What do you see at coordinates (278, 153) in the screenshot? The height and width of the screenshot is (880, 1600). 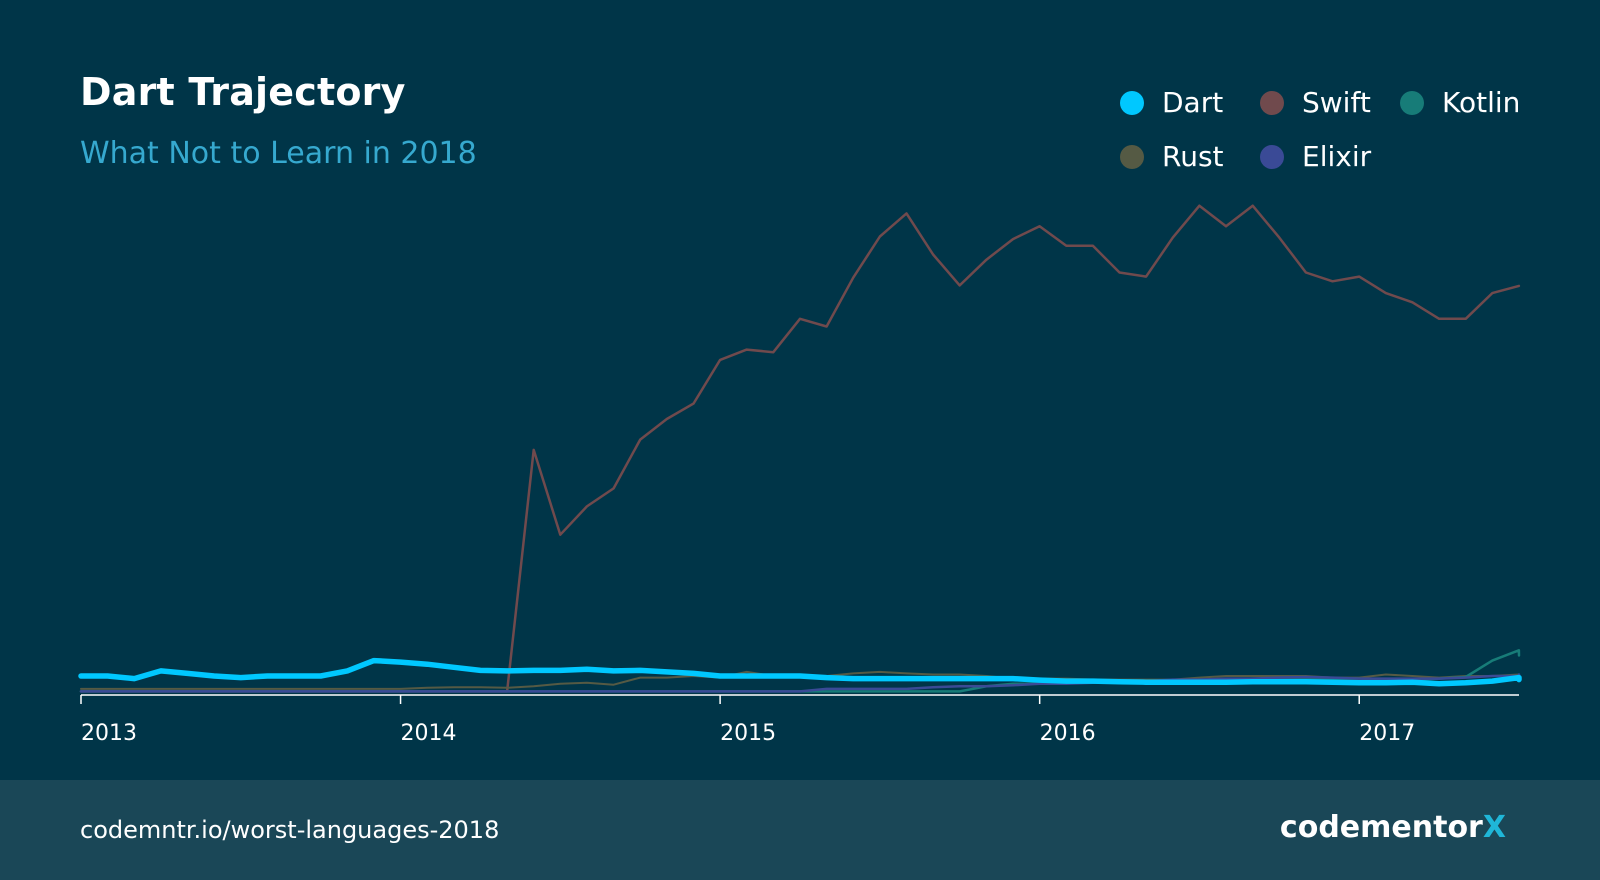 I see `chart-subtitle: What Not to Learn in 2018` at bounding box center [278, 153].